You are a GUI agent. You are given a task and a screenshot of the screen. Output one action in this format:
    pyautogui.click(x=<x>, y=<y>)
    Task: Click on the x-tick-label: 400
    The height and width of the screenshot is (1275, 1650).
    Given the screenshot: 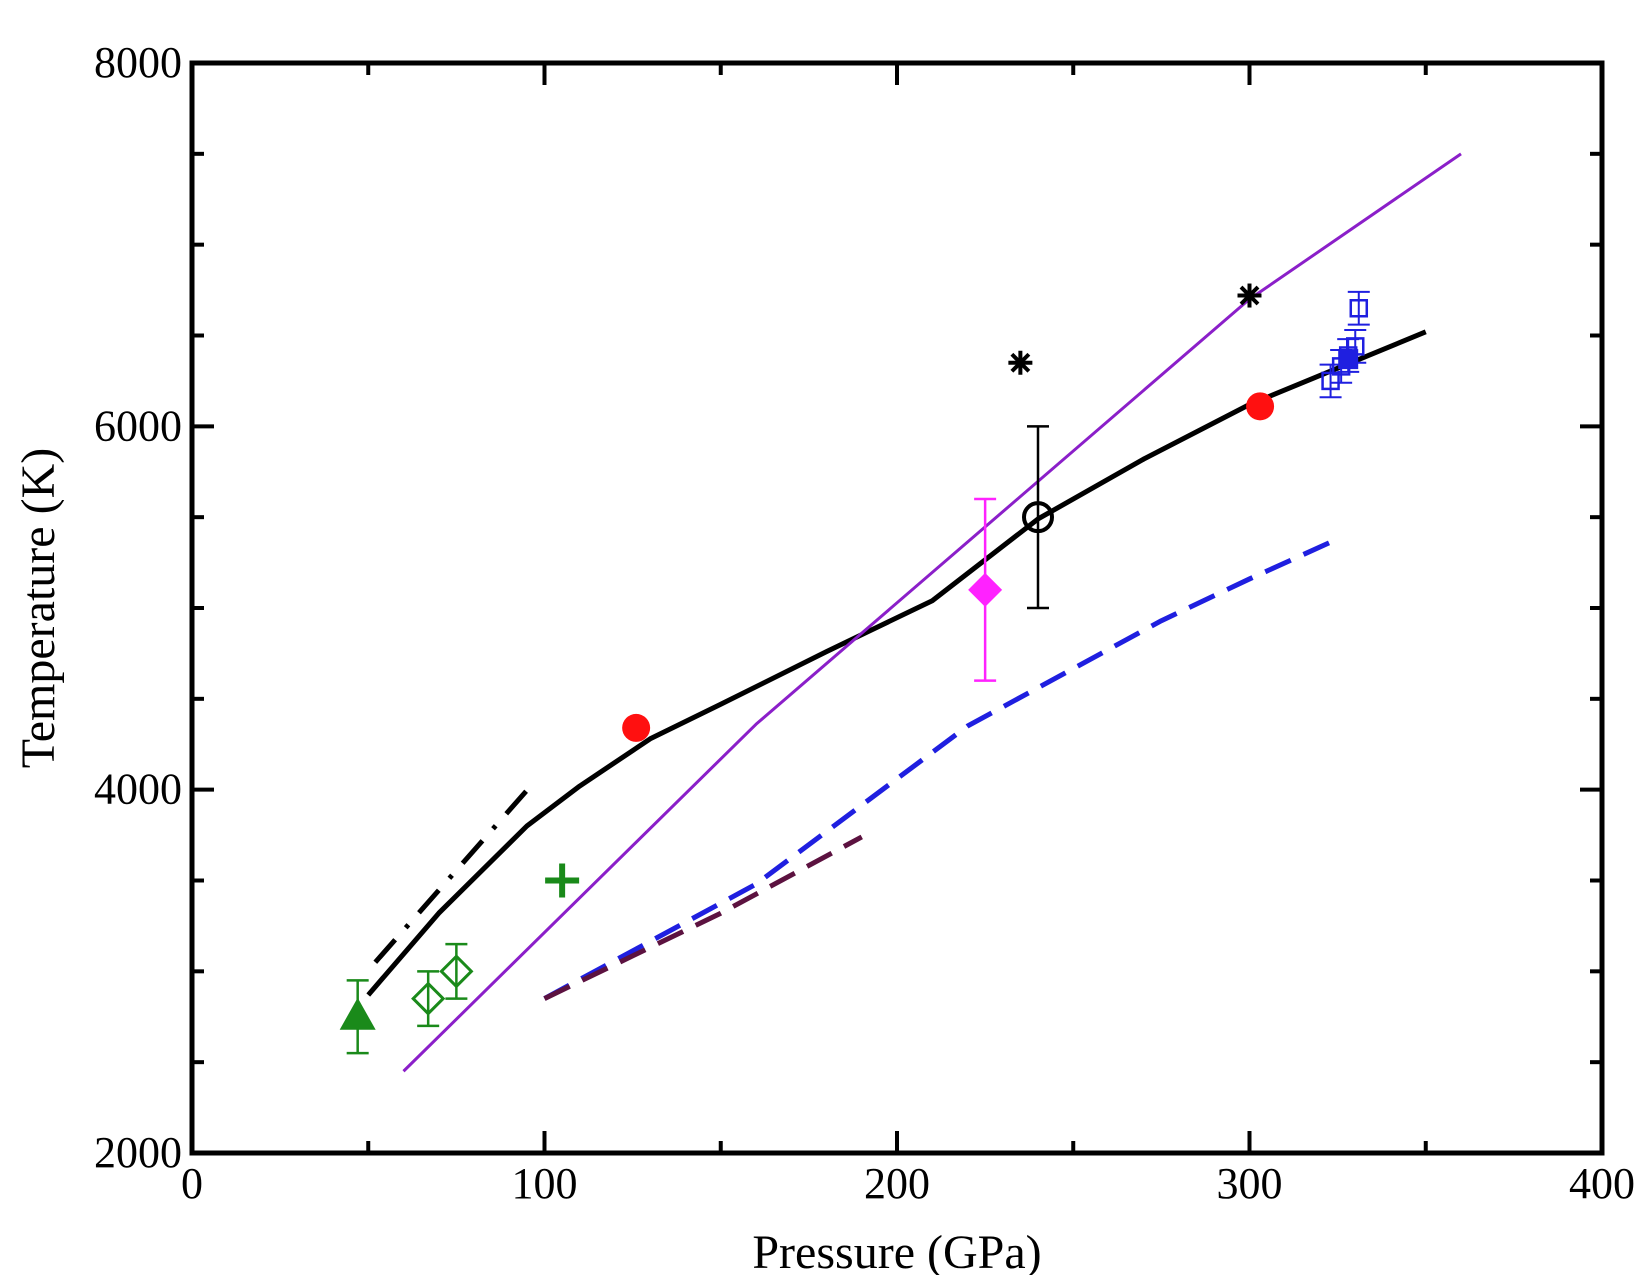 What is the action you would take?
    pyautogui.click(x=1602, y=1183)
    